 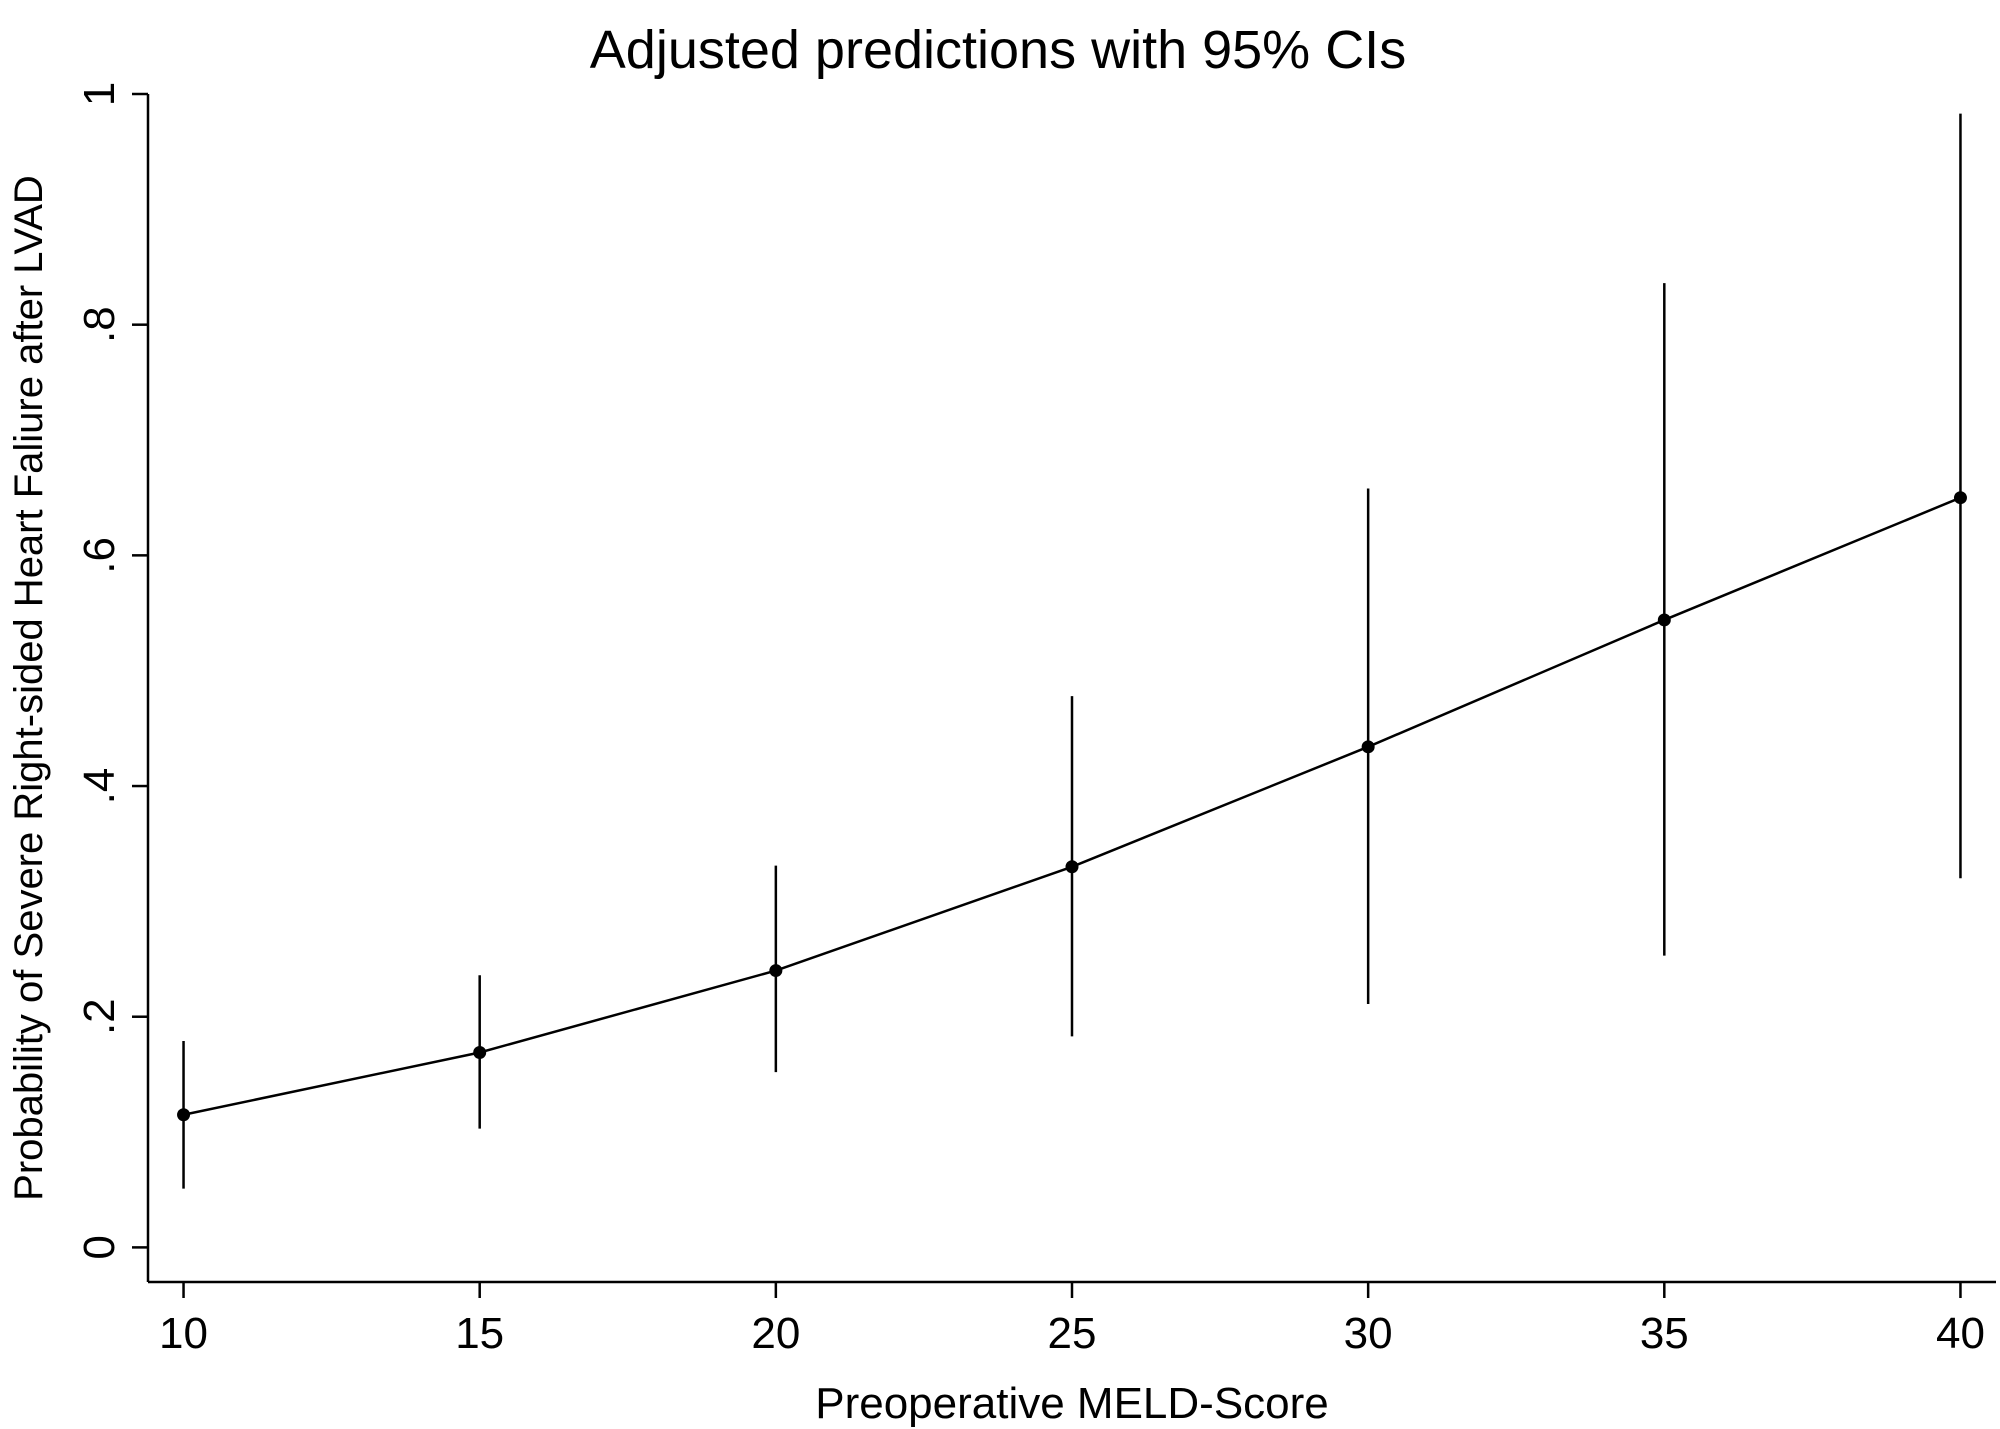 I want to click on x-tick-label: 15, so click(x=479, y=1333).